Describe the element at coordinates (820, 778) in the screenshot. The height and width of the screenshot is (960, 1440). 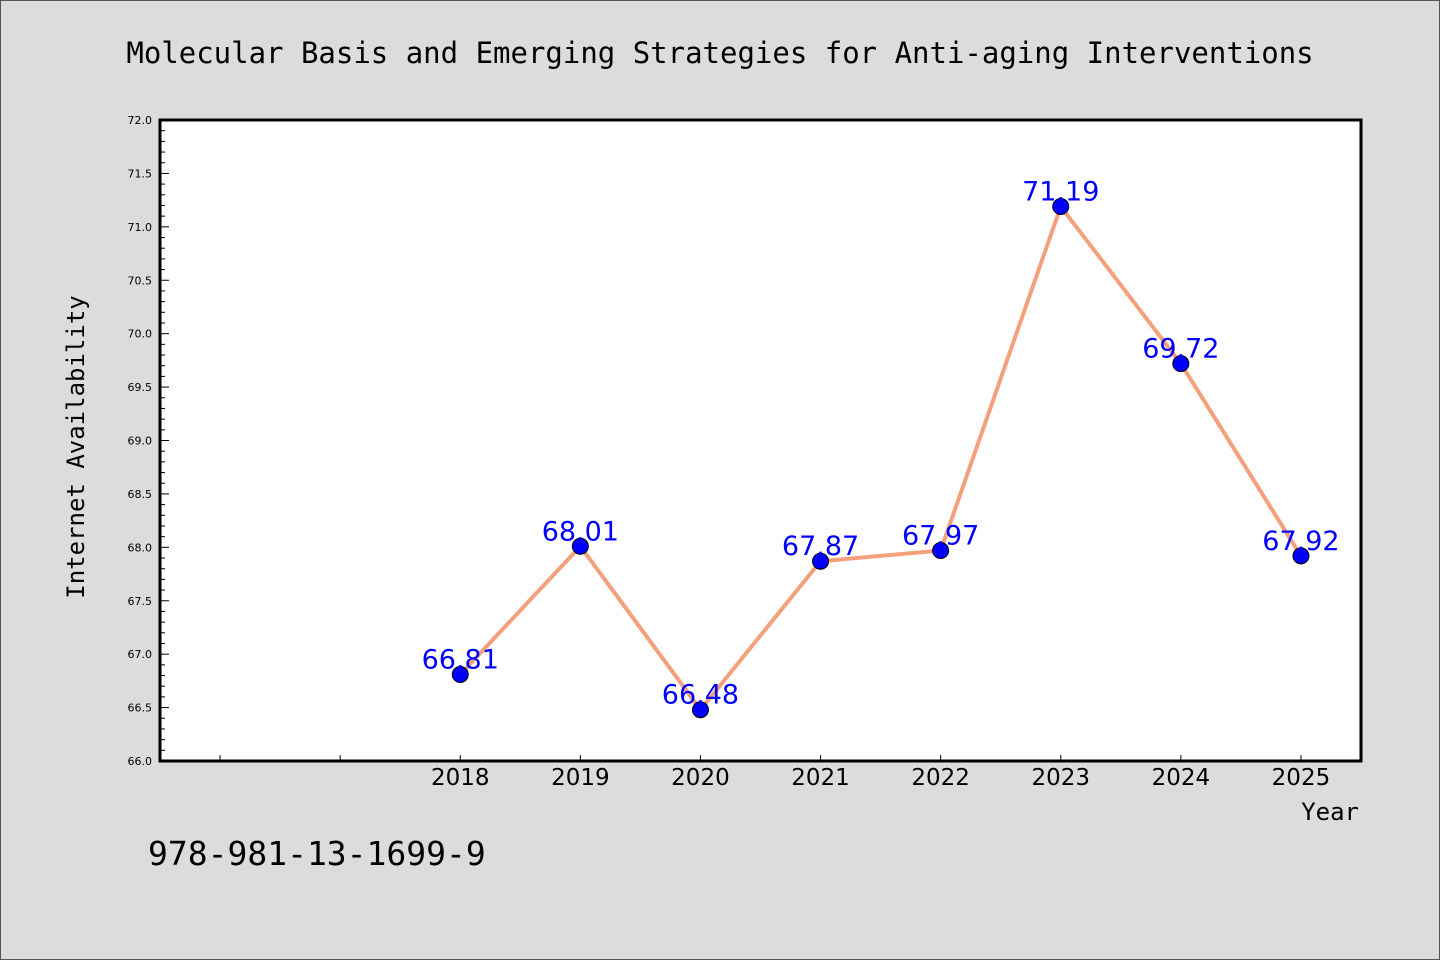
I see `x-tick-label: 2021` at that location.